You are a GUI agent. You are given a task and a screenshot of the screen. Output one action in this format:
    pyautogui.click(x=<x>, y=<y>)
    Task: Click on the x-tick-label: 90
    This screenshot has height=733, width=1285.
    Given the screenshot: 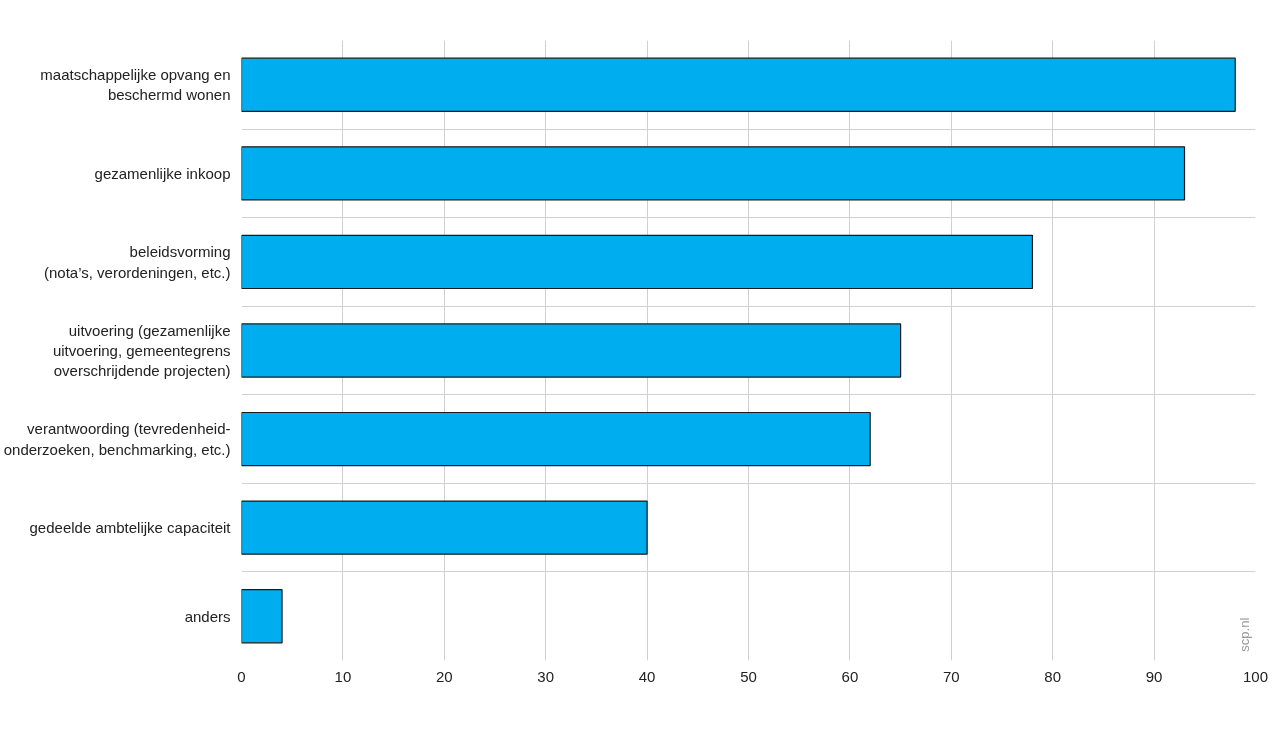 What is the action you would take?
    pyautogui.click(x=1154, y=676)
    